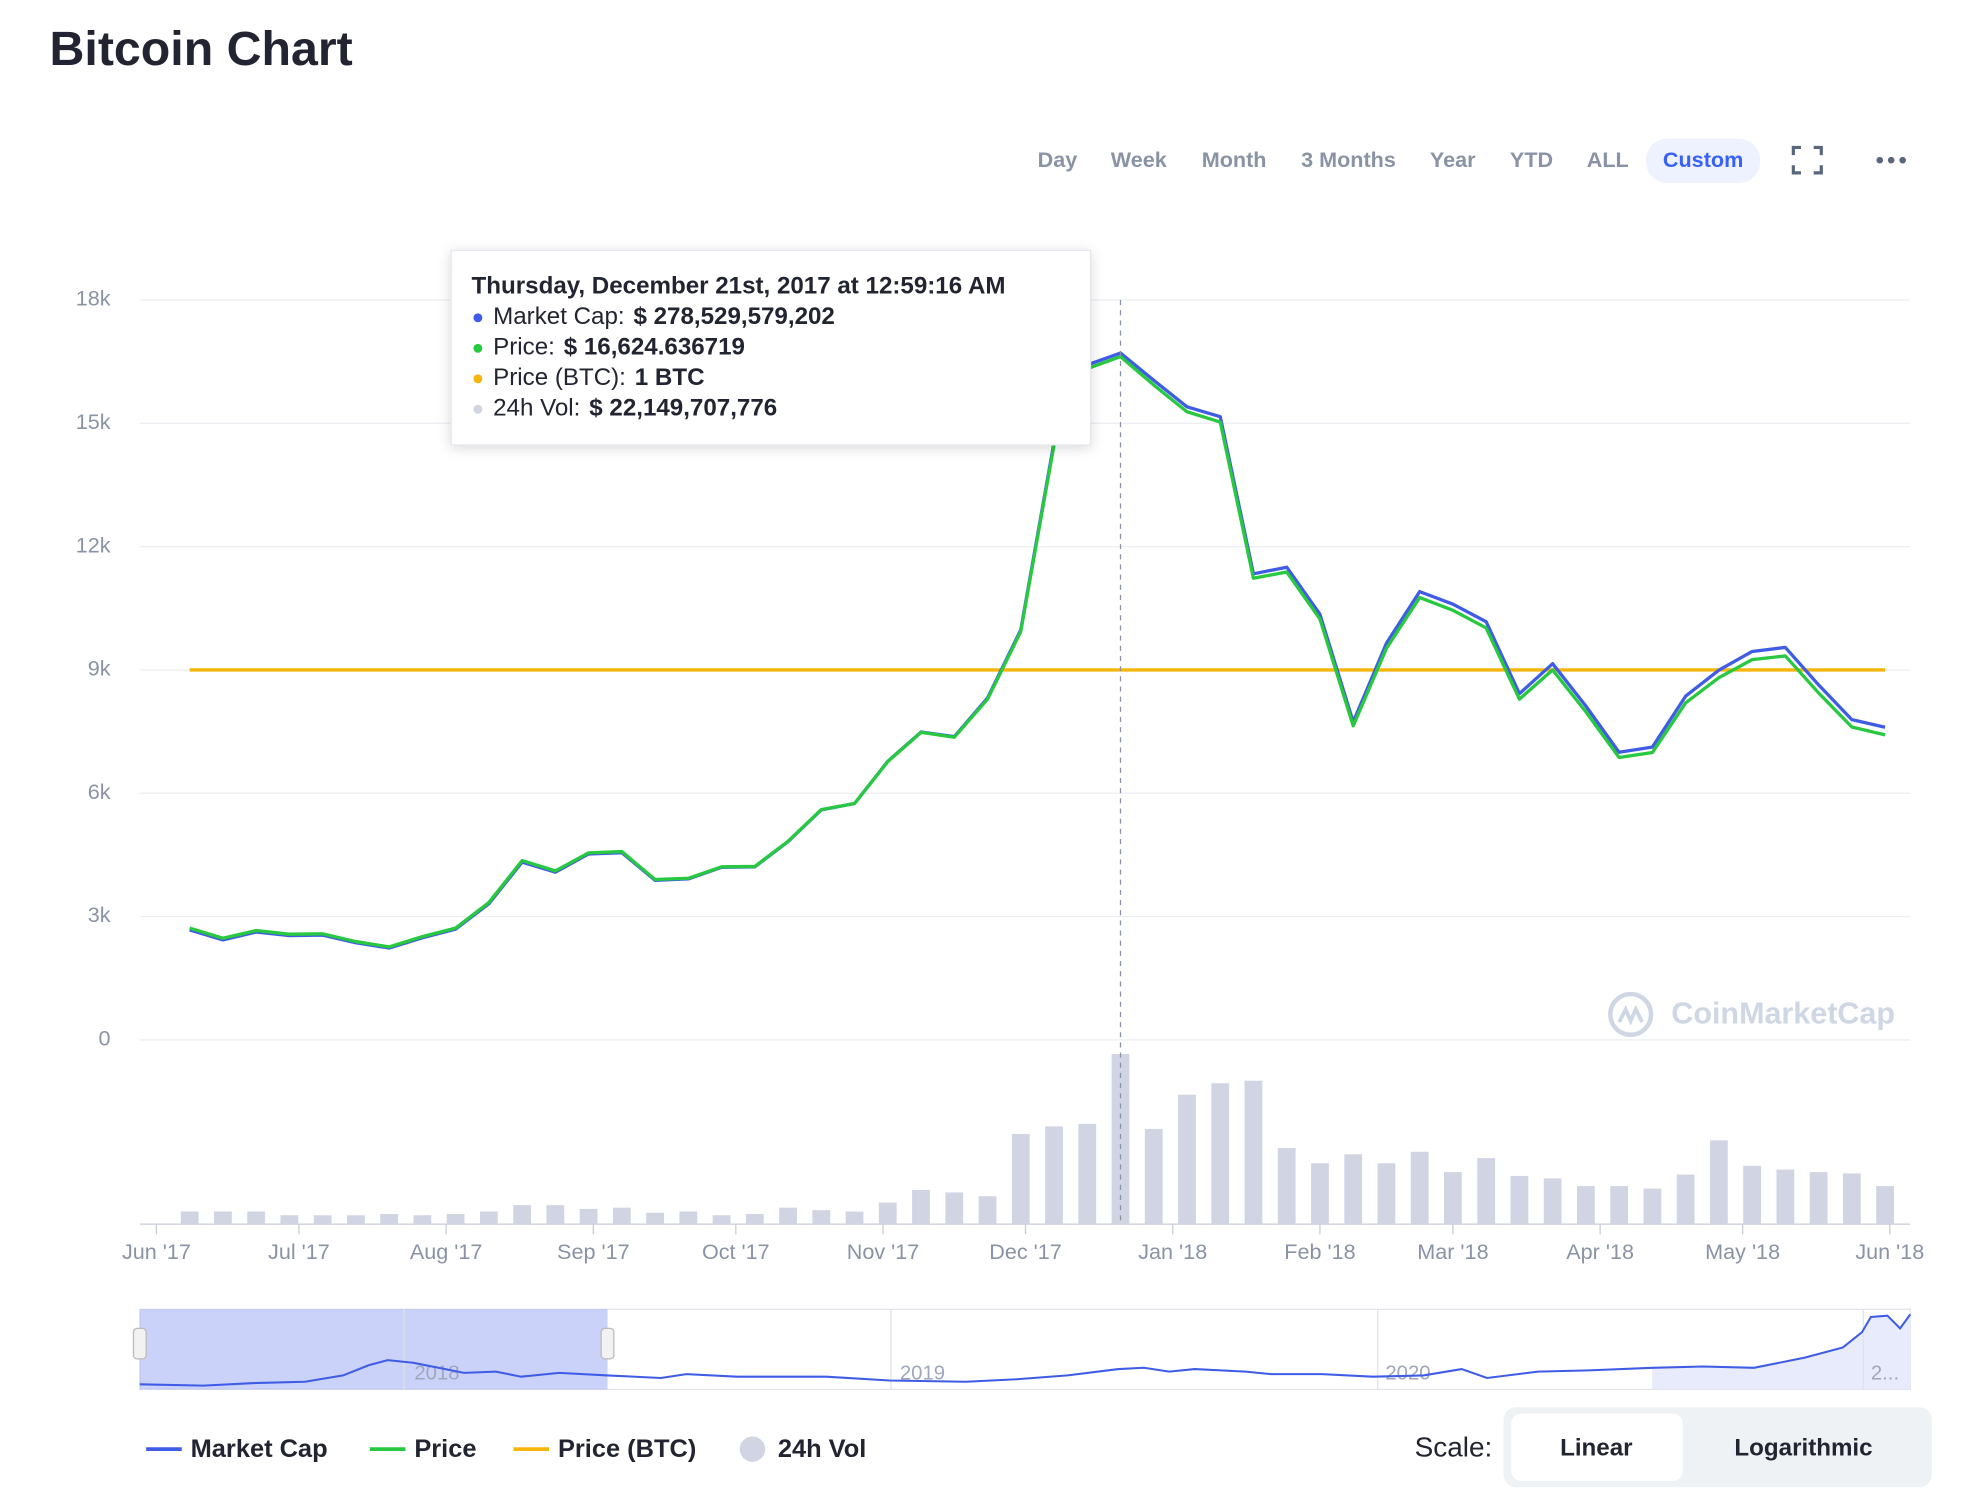 This screenshot has height=1500, width=1970. I want to click on range-button: Custom, so click(1703, 159).